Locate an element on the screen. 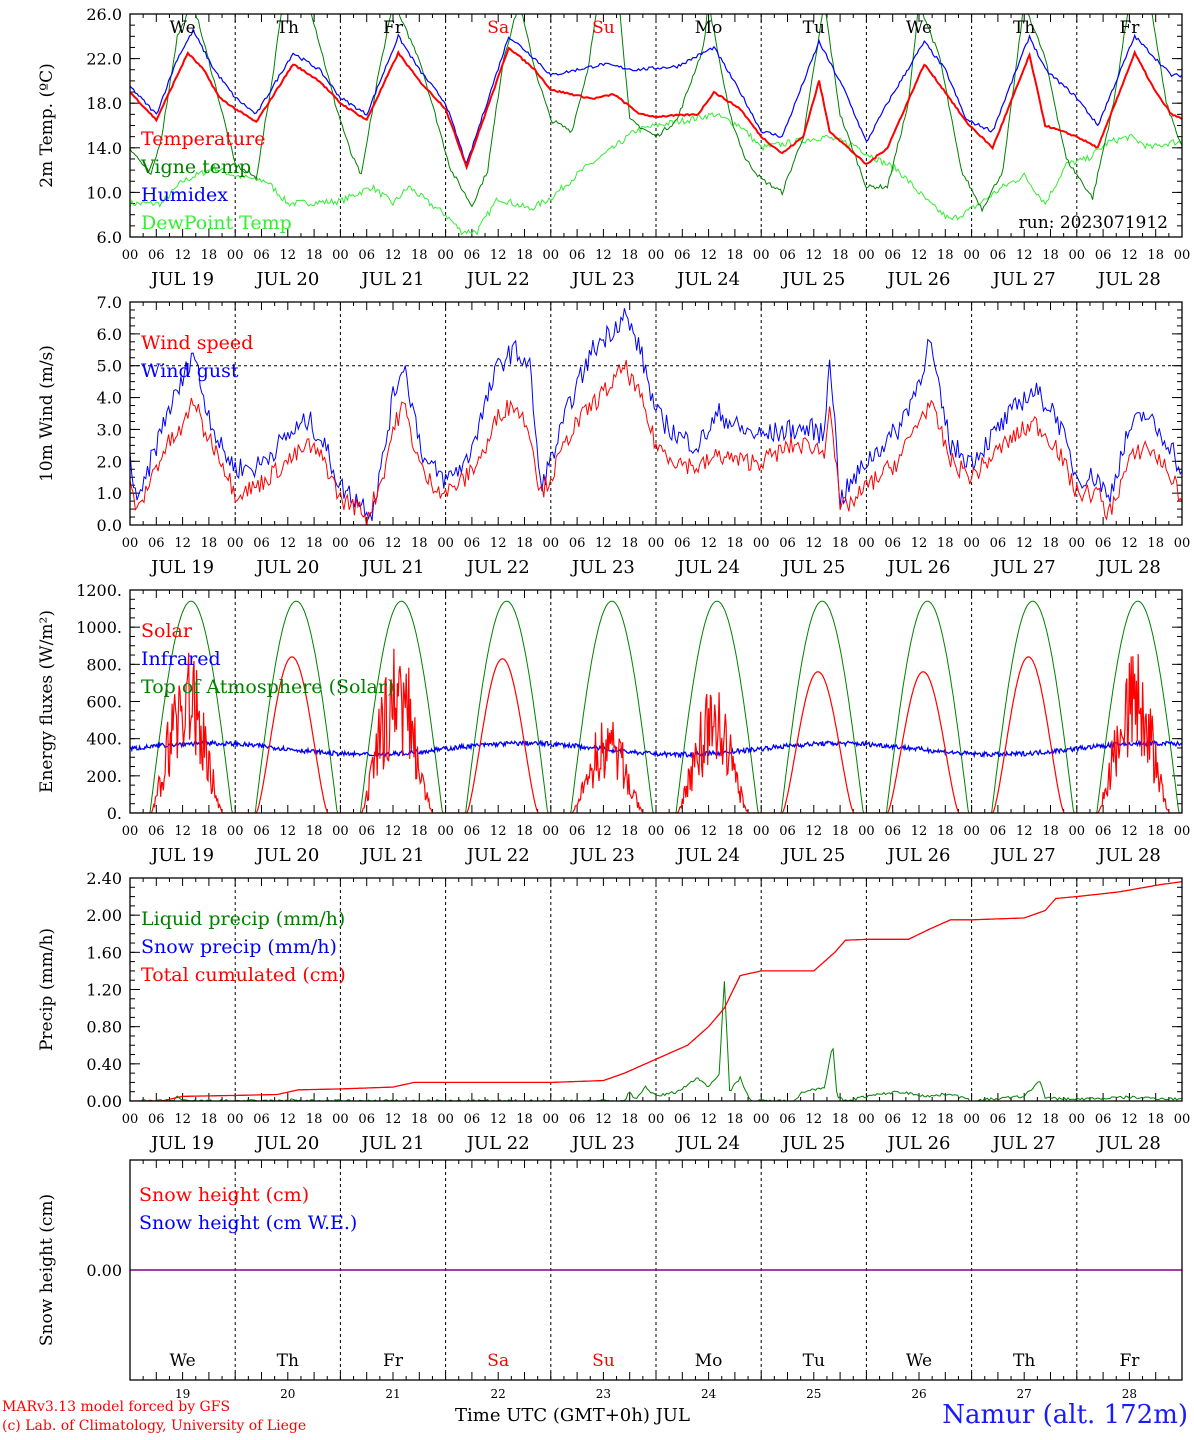 The image size is (1194, 1440). panel-frame is located at coordinates (656, 413).